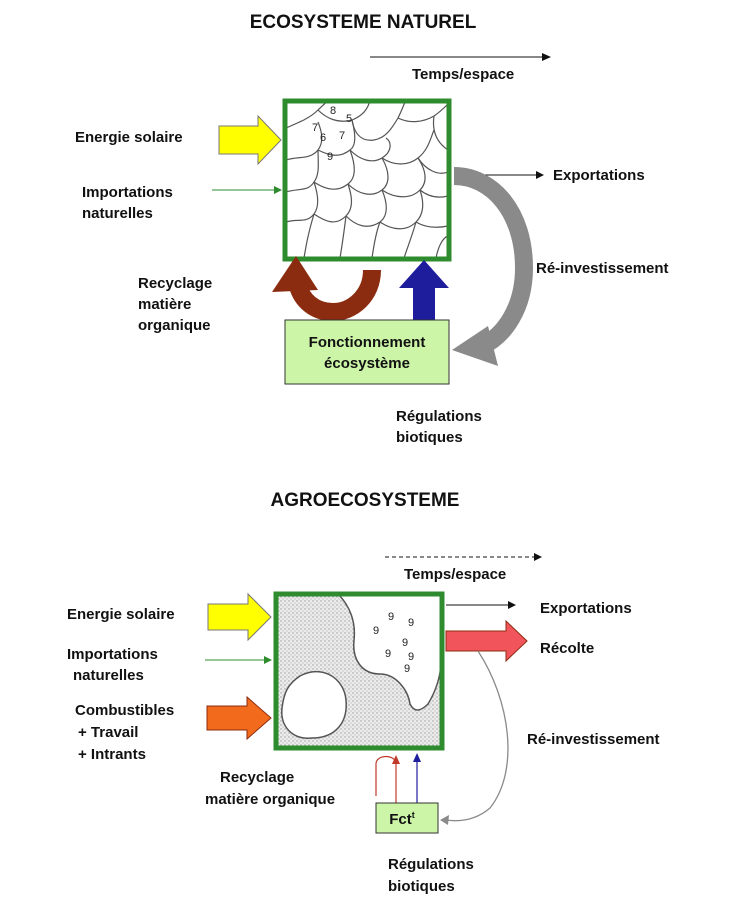 Image resolution: width=753 pixels, height=913 pixels. What do you see at coordinates (463, 74) in the screenshot?
I see `natural-time-label: Temps/espace` at bounding box center [463, 74].